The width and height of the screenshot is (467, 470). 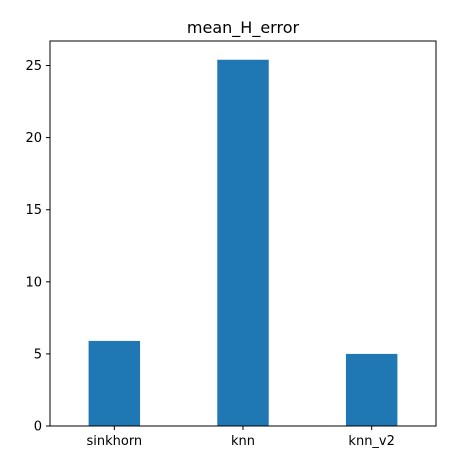 I want to click on bar-sinkhorn, so click(x=114, y=383).